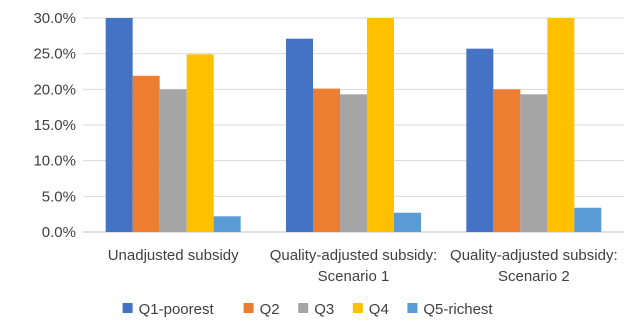 Image resolution: width=629 pixels, height=326 pixels. I want to click on y-tick-label: 15.0%, so click(54, 125).